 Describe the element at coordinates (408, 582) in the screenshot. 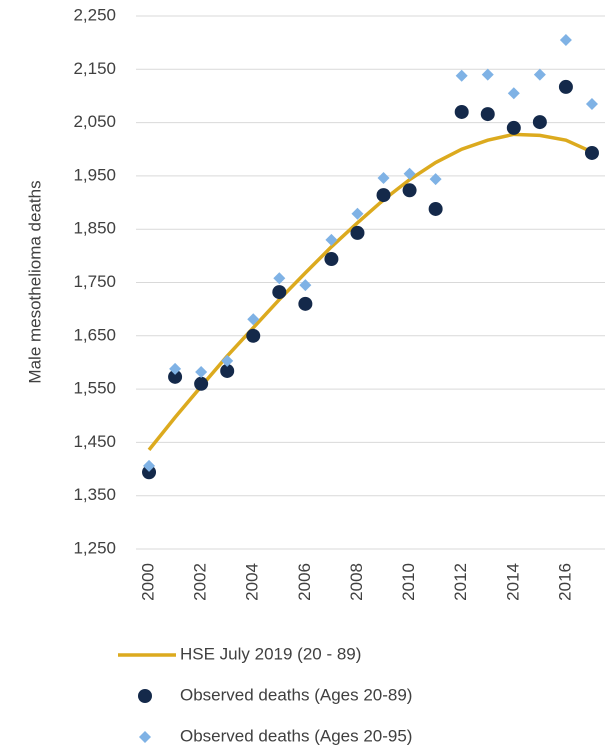

I see `x-tick-label: 2010` at that location.